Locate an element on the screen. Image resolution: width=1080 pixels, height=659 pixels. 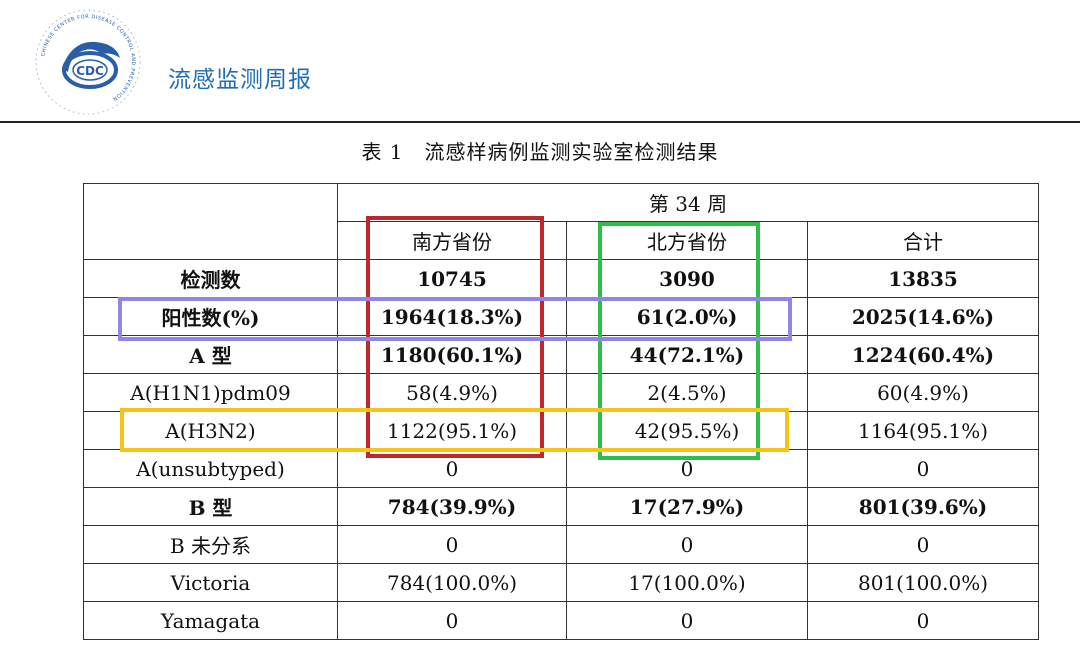
table-row: A(unsubtyped) 0 0 0 is located at coordinates (561, 468).